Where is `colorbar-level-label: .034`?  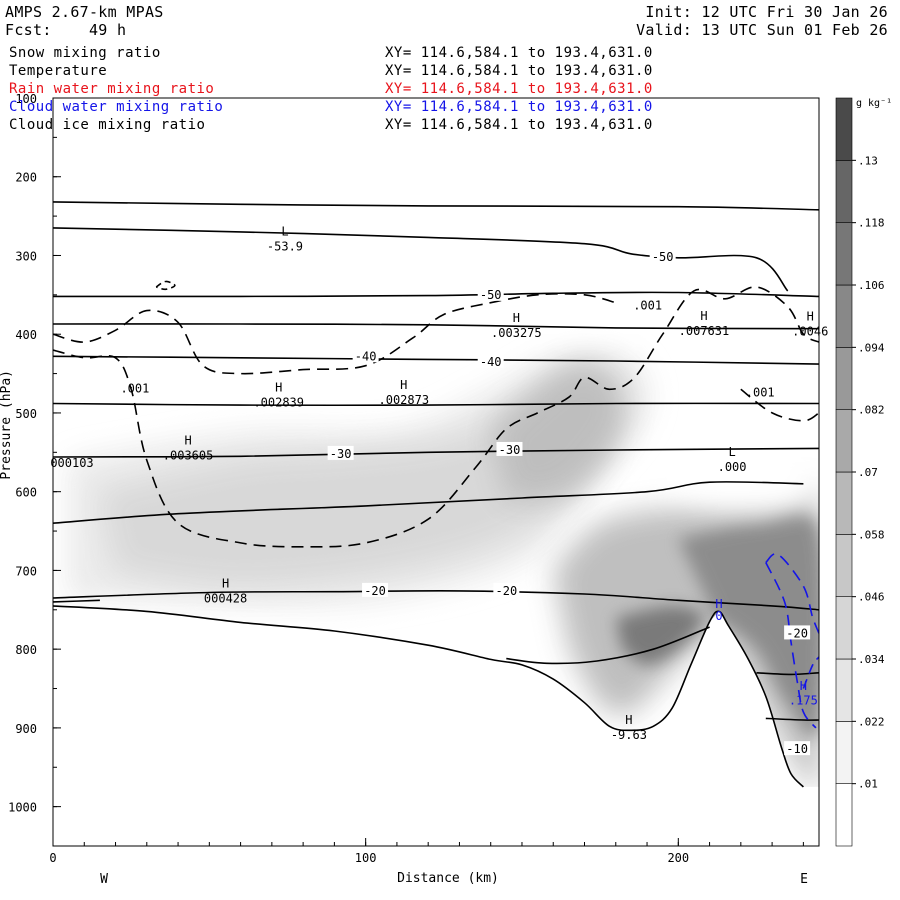 colorbar-level-label: .034 is located at coordinates (871, 659).